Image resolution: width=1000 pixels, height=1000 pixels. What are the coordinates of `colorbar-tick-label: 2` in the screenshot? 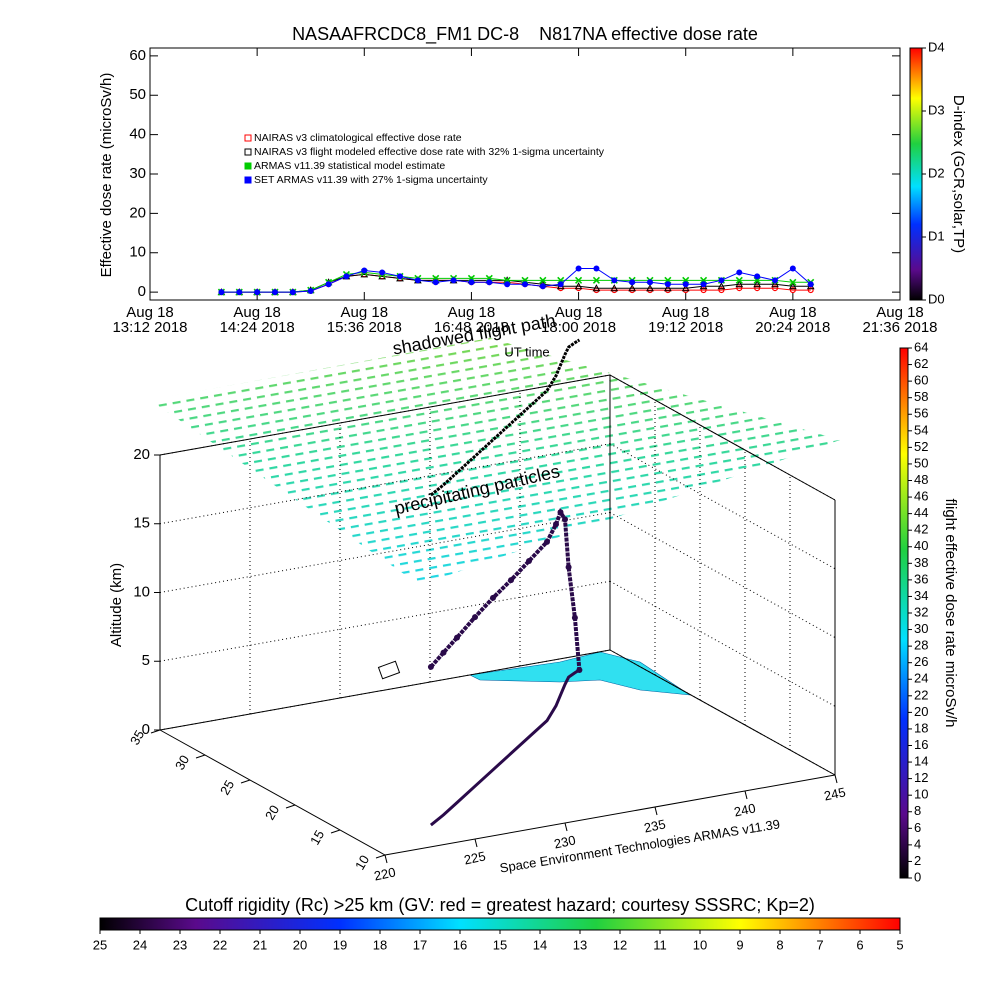 It's located at (917, 860).